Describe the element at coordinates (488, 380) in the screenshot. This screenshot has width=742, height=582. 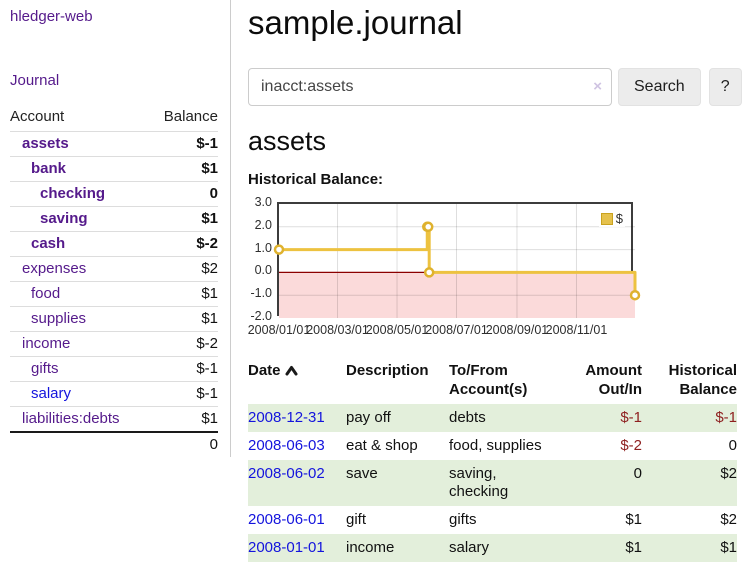
I see `register-header-accounts: To/From Account(s)` at that location.